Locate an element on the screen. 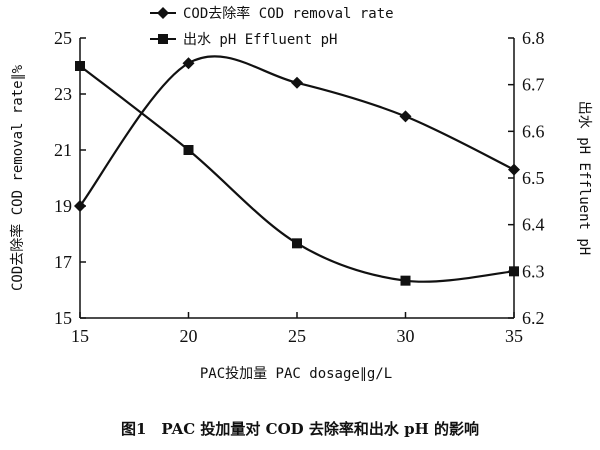 The image size is (600, 450). legend-diamond-marker is located at coordinates (163, 13).